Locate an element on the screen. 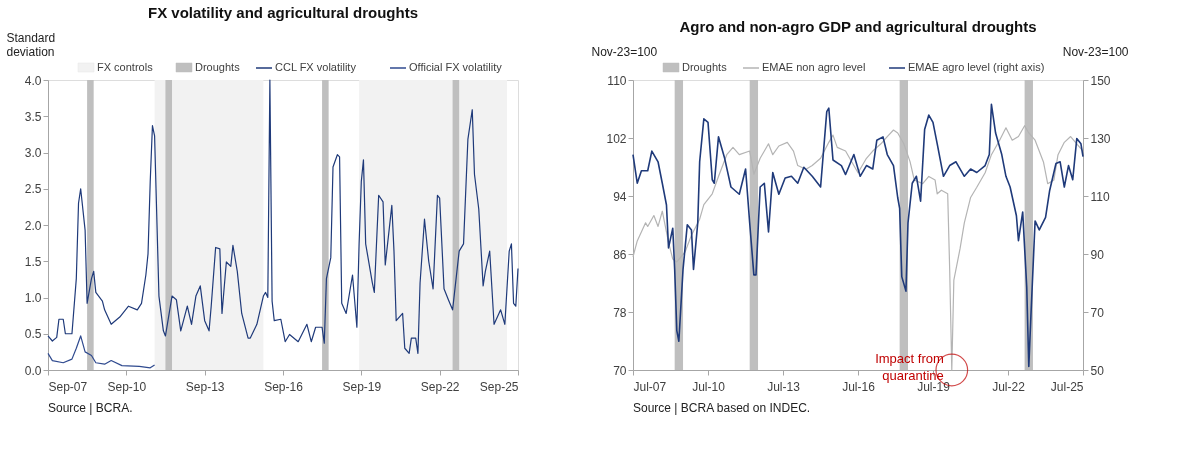  y-tick-label: 78 is located at coordinates (620, 312).